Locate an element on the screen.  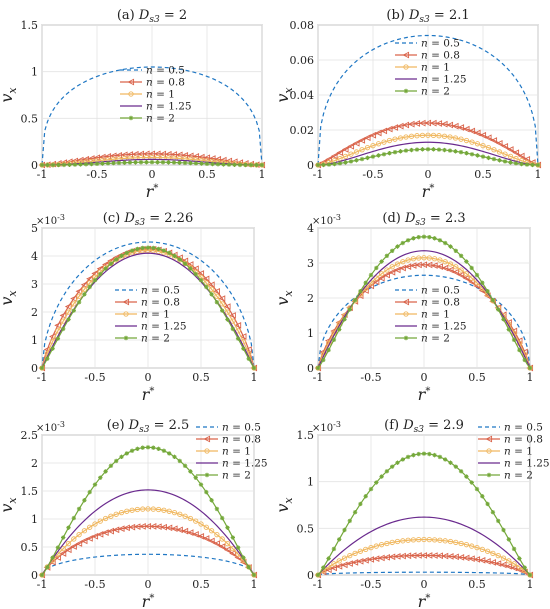
y-axis-label: vx is located at coordinates (284, 298).